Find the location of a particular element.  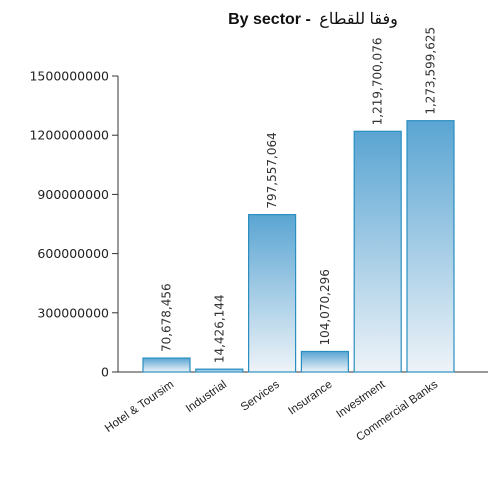

x-tick-label: Hotel & Toursim is located at coordinates (139, 407).